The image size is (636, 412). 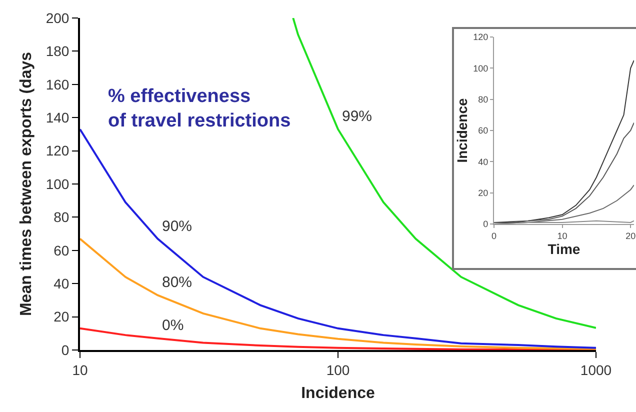 I want to click on annotation: % effectiveness of travel restrictions, so click(x=199, y=109).